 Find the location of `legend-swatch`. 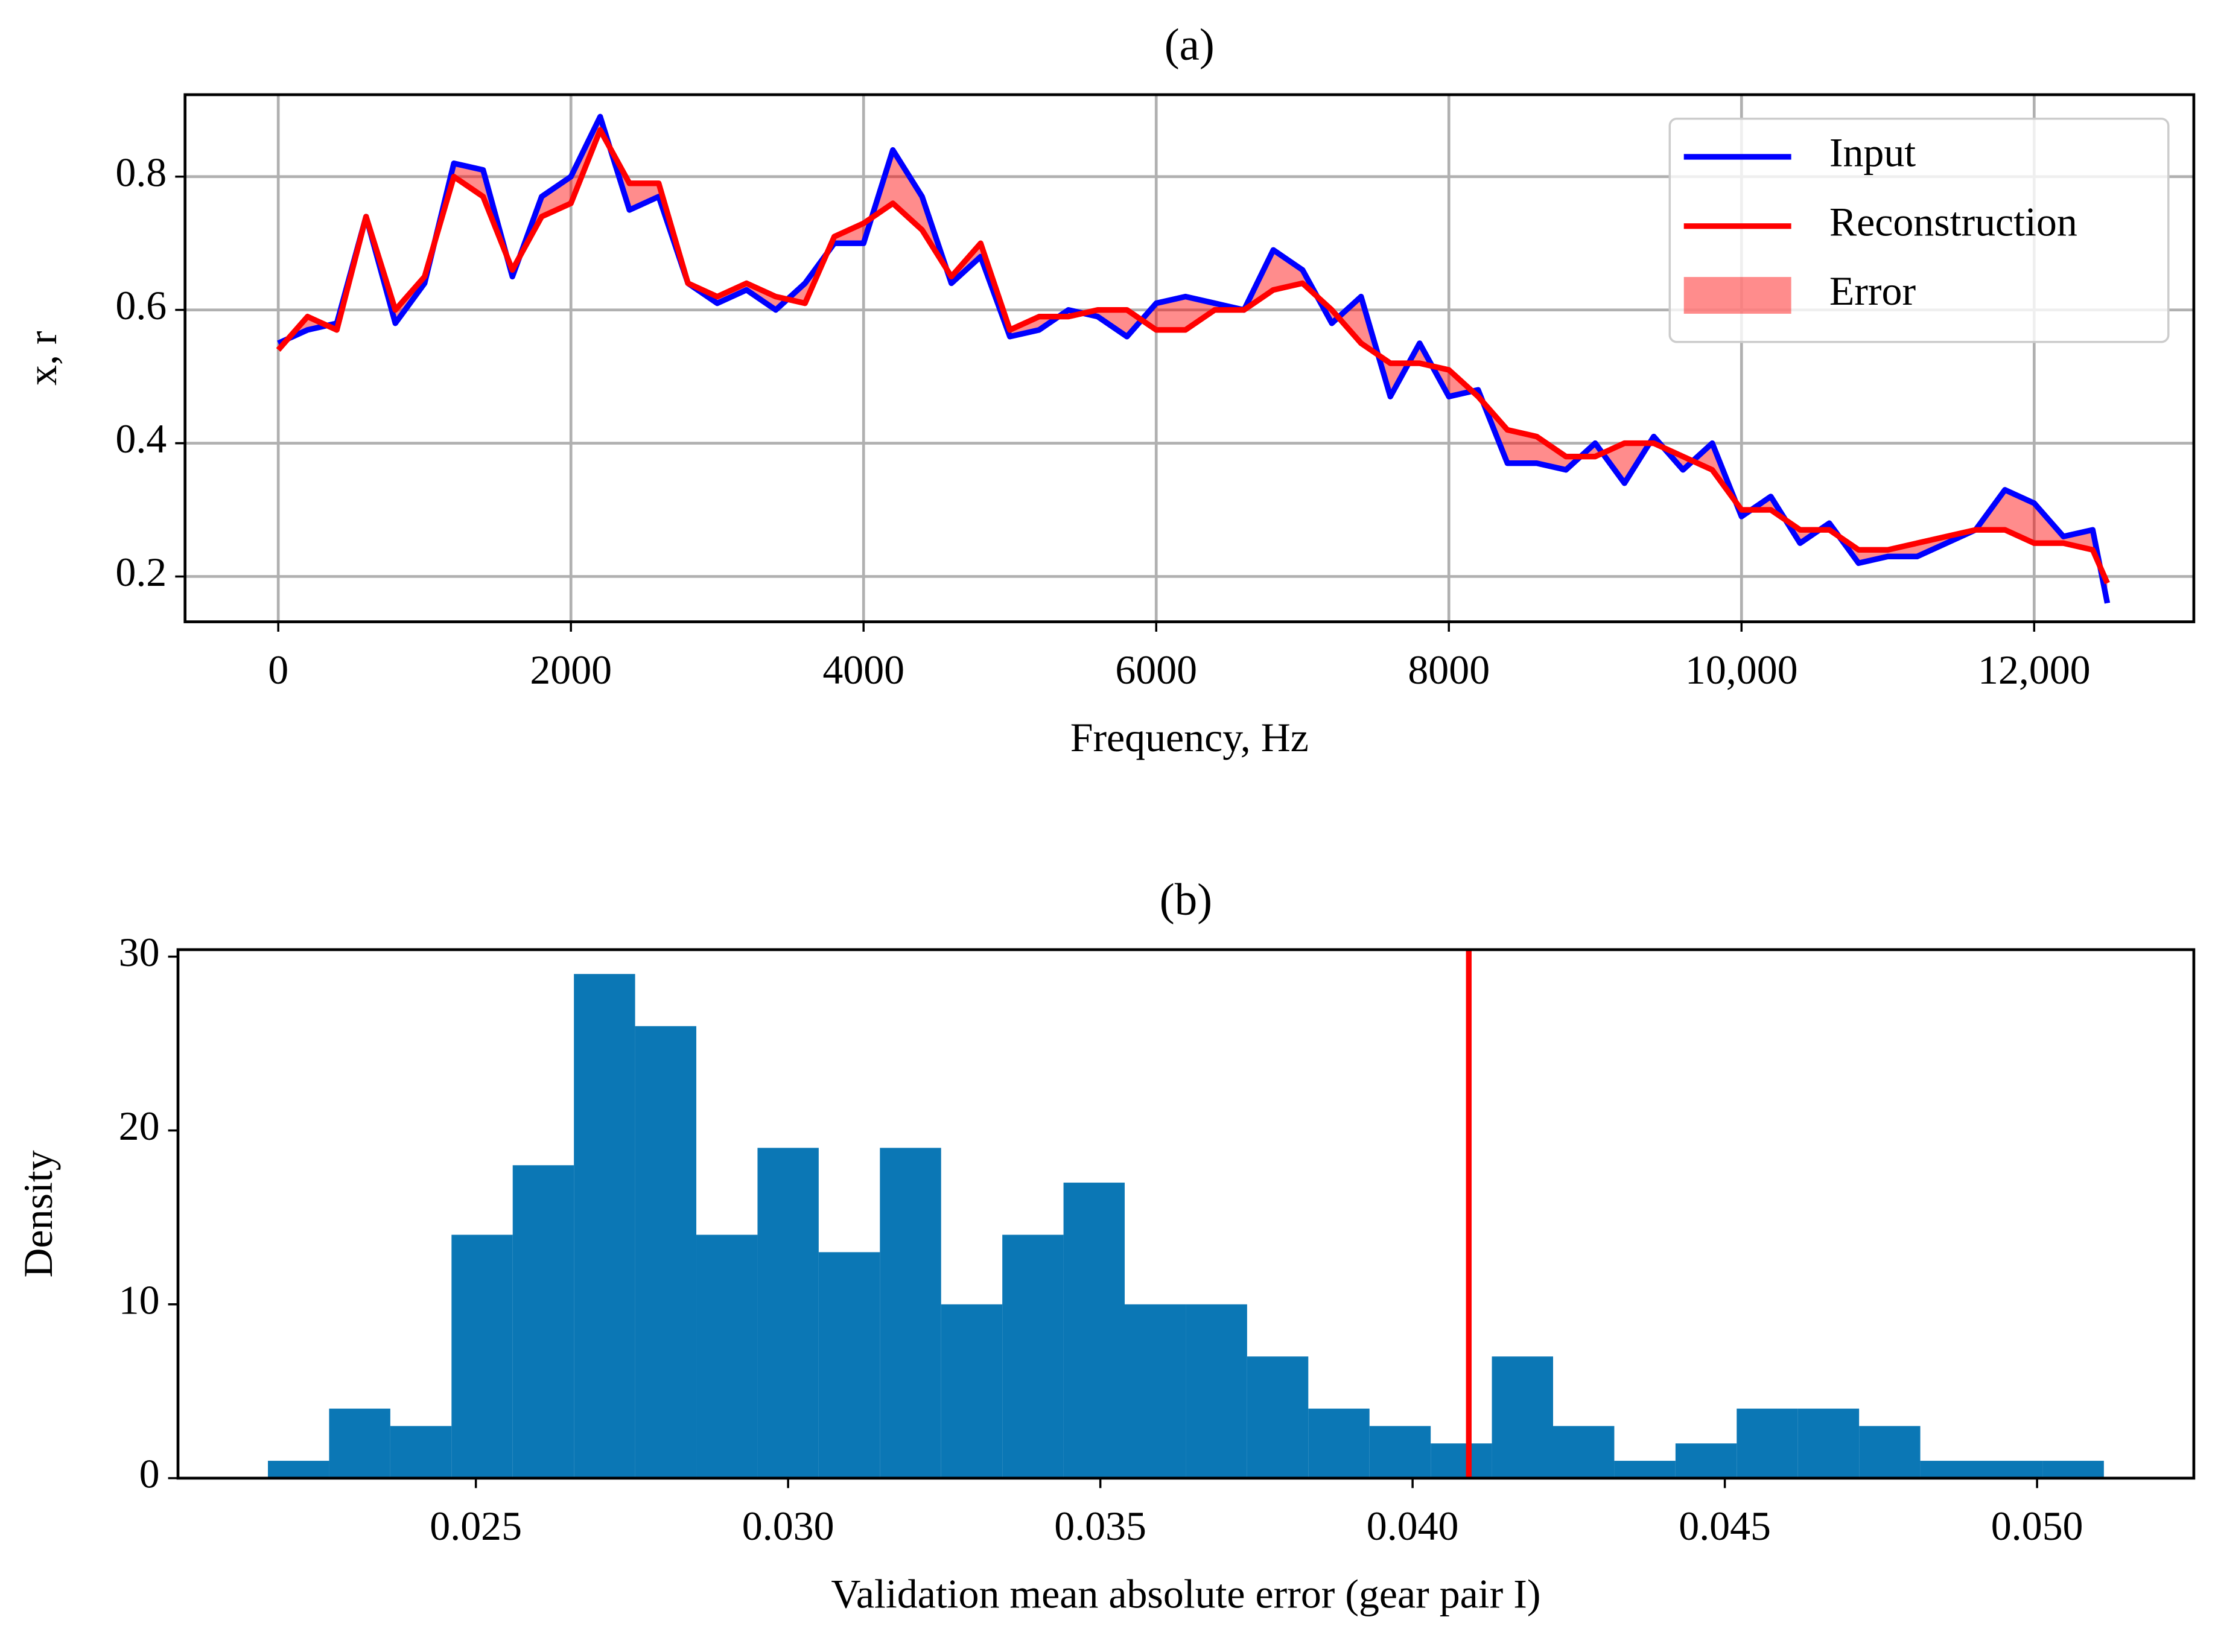

legend-swatch is located at coordinates (1737, 295).